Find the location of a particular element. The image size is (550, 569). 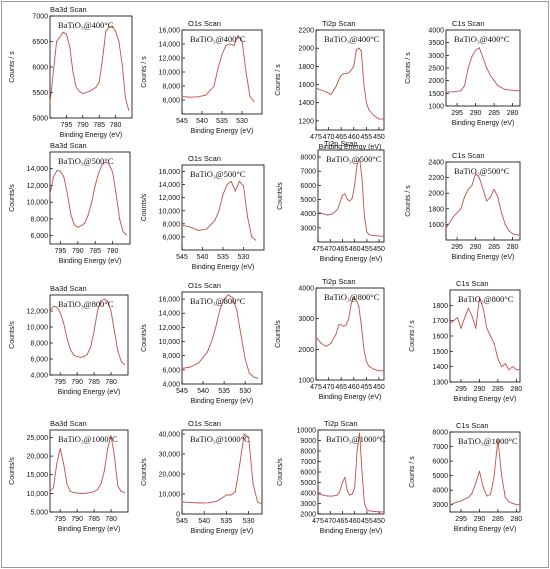

y-tick-label: 14,000 is located at coordinates (170, 314).